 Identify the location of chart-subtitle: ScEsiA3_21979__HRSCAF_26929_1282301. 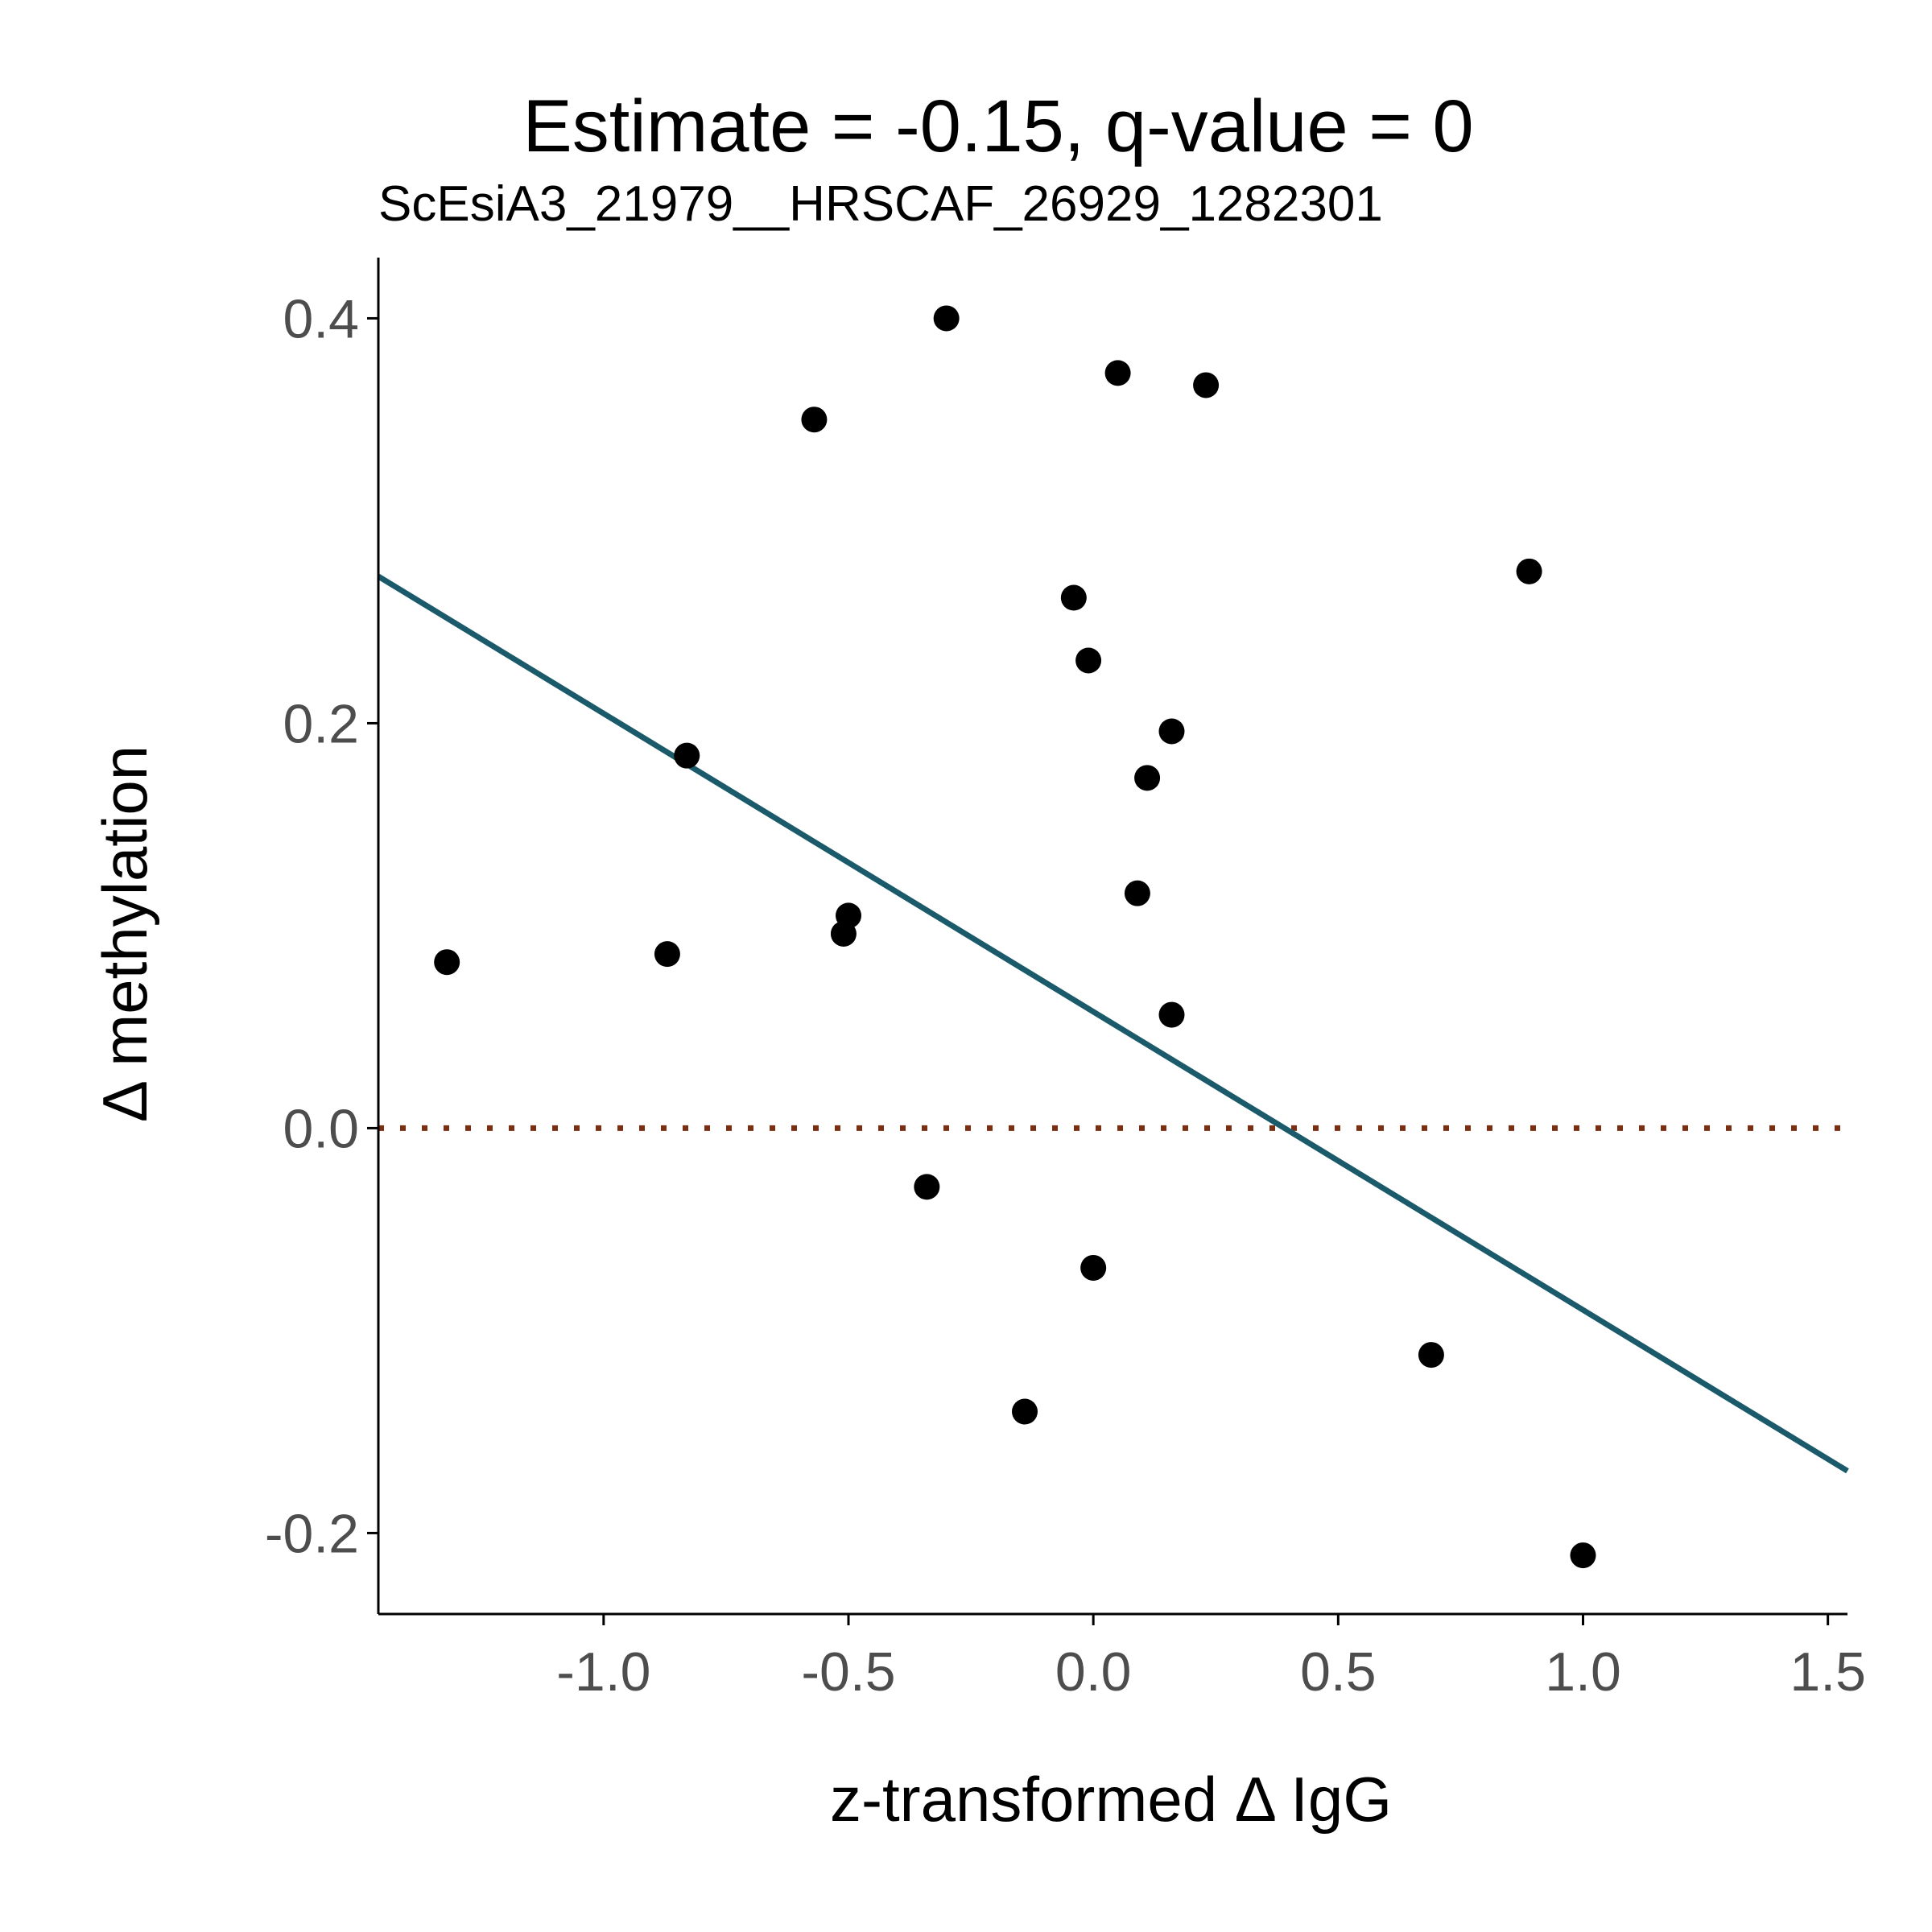
(880, 204).